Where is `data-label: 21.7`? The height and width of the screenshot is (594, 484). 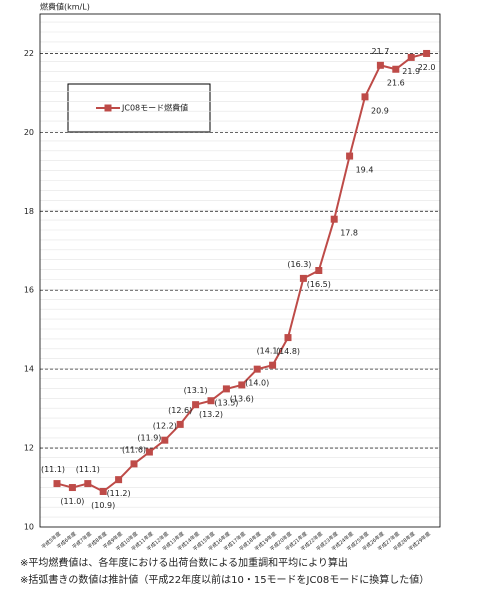 data-label: 21.7 is located at coordinates (380, 51).